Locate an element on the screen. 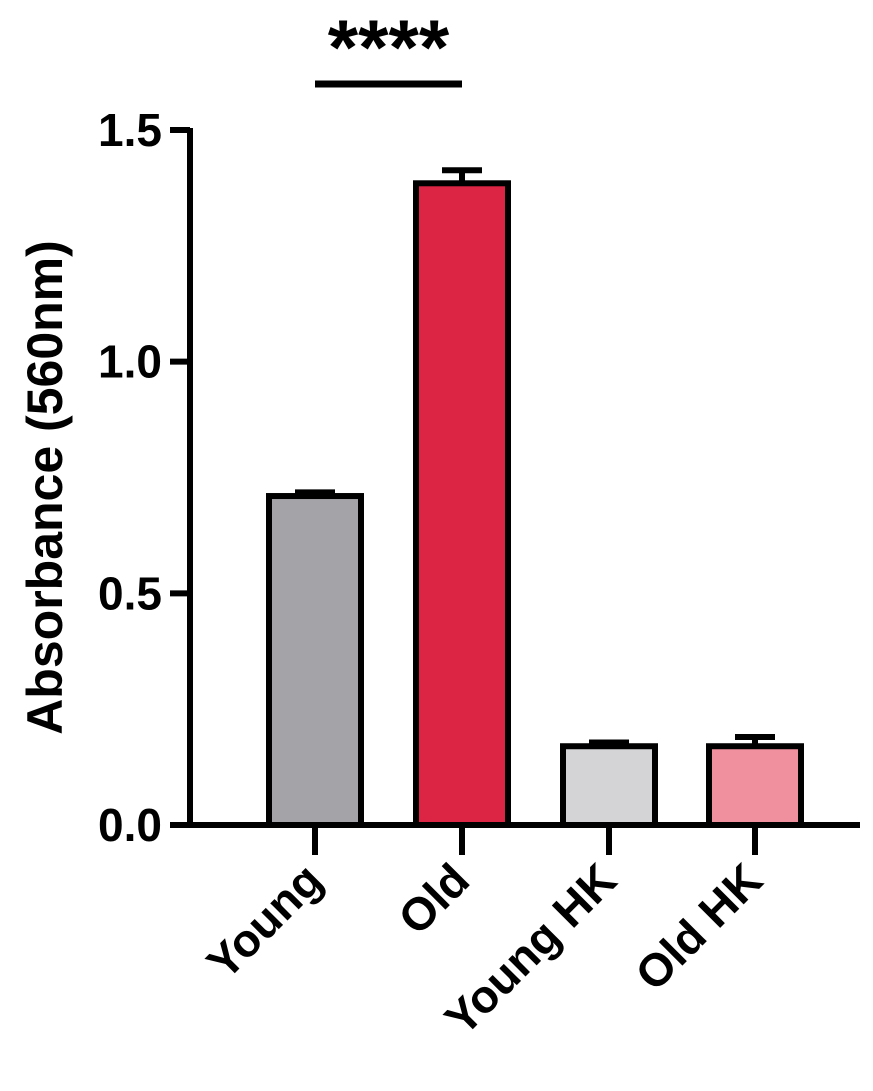 Image resolution: width=873 pixels, height=1091 pixels. bar-old is located at coordinates (462, 504).